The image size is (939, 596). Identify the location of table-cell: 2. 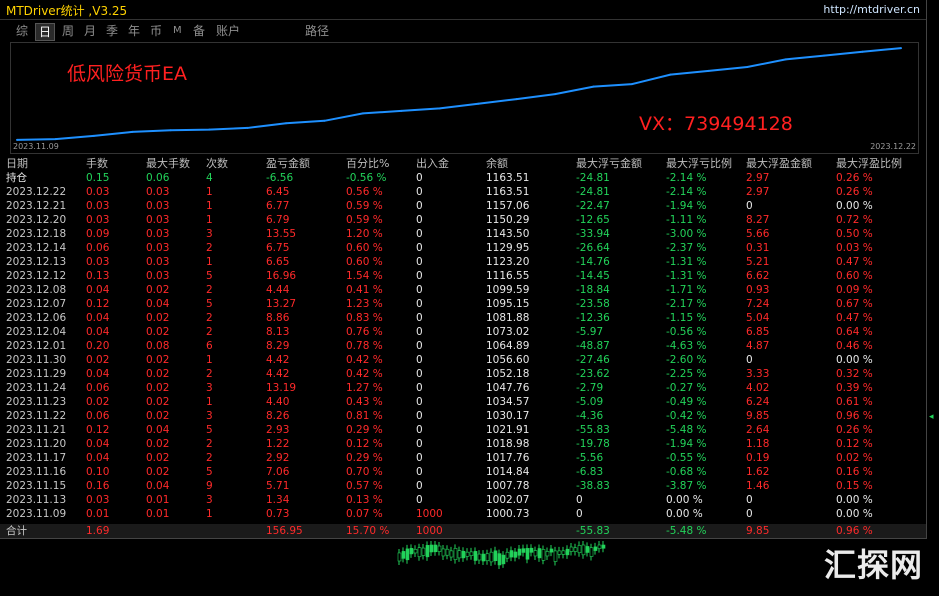
(209, 248).